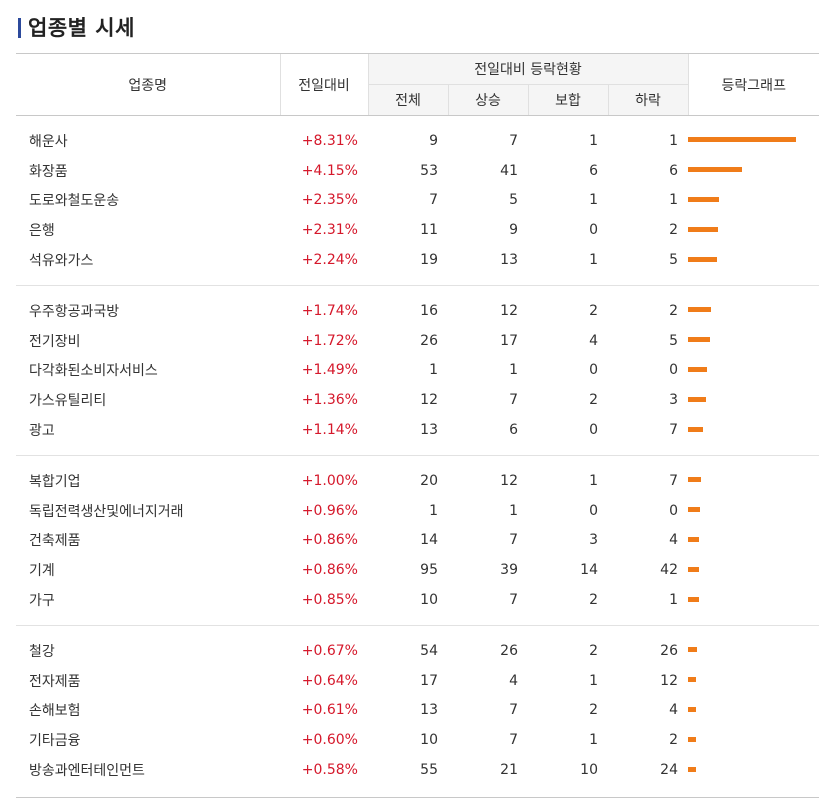 The height and width of the screenshot is (805, 829). Describe the element at coordinates (55, 481) in the screenshot. I see `industry-name-link: 복합기업` at that location.